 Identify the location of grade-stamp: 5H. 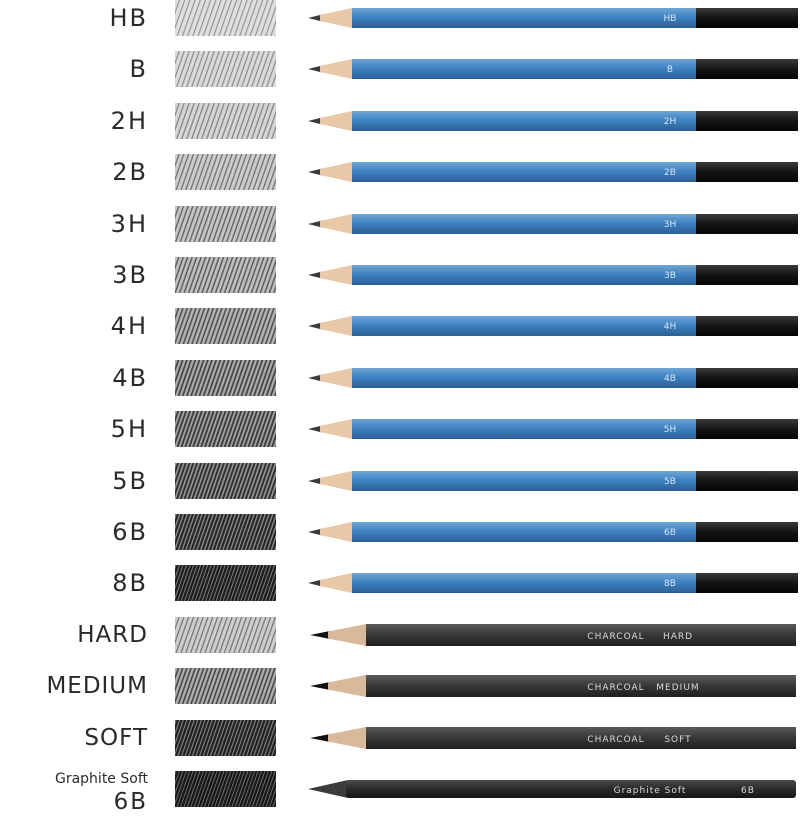
(670, 430).